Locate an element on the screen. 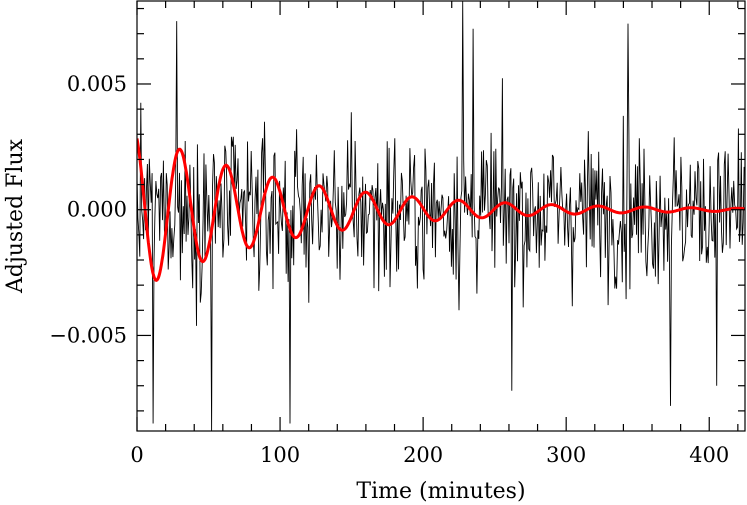 The image size is (747, 505). x-tick-label: 100 is located at coordinates (280, 455).